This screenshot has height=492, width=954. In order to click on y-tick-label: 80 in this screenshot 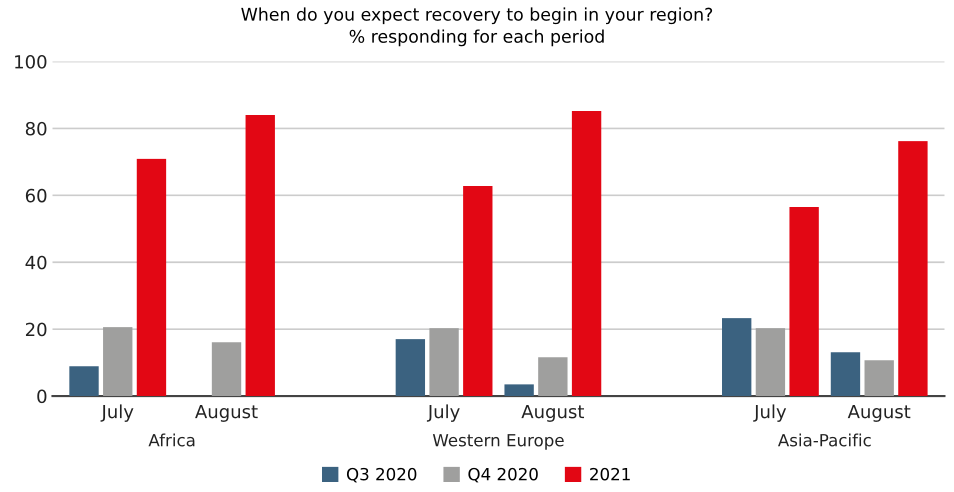, I will do `click(36, 129)`.